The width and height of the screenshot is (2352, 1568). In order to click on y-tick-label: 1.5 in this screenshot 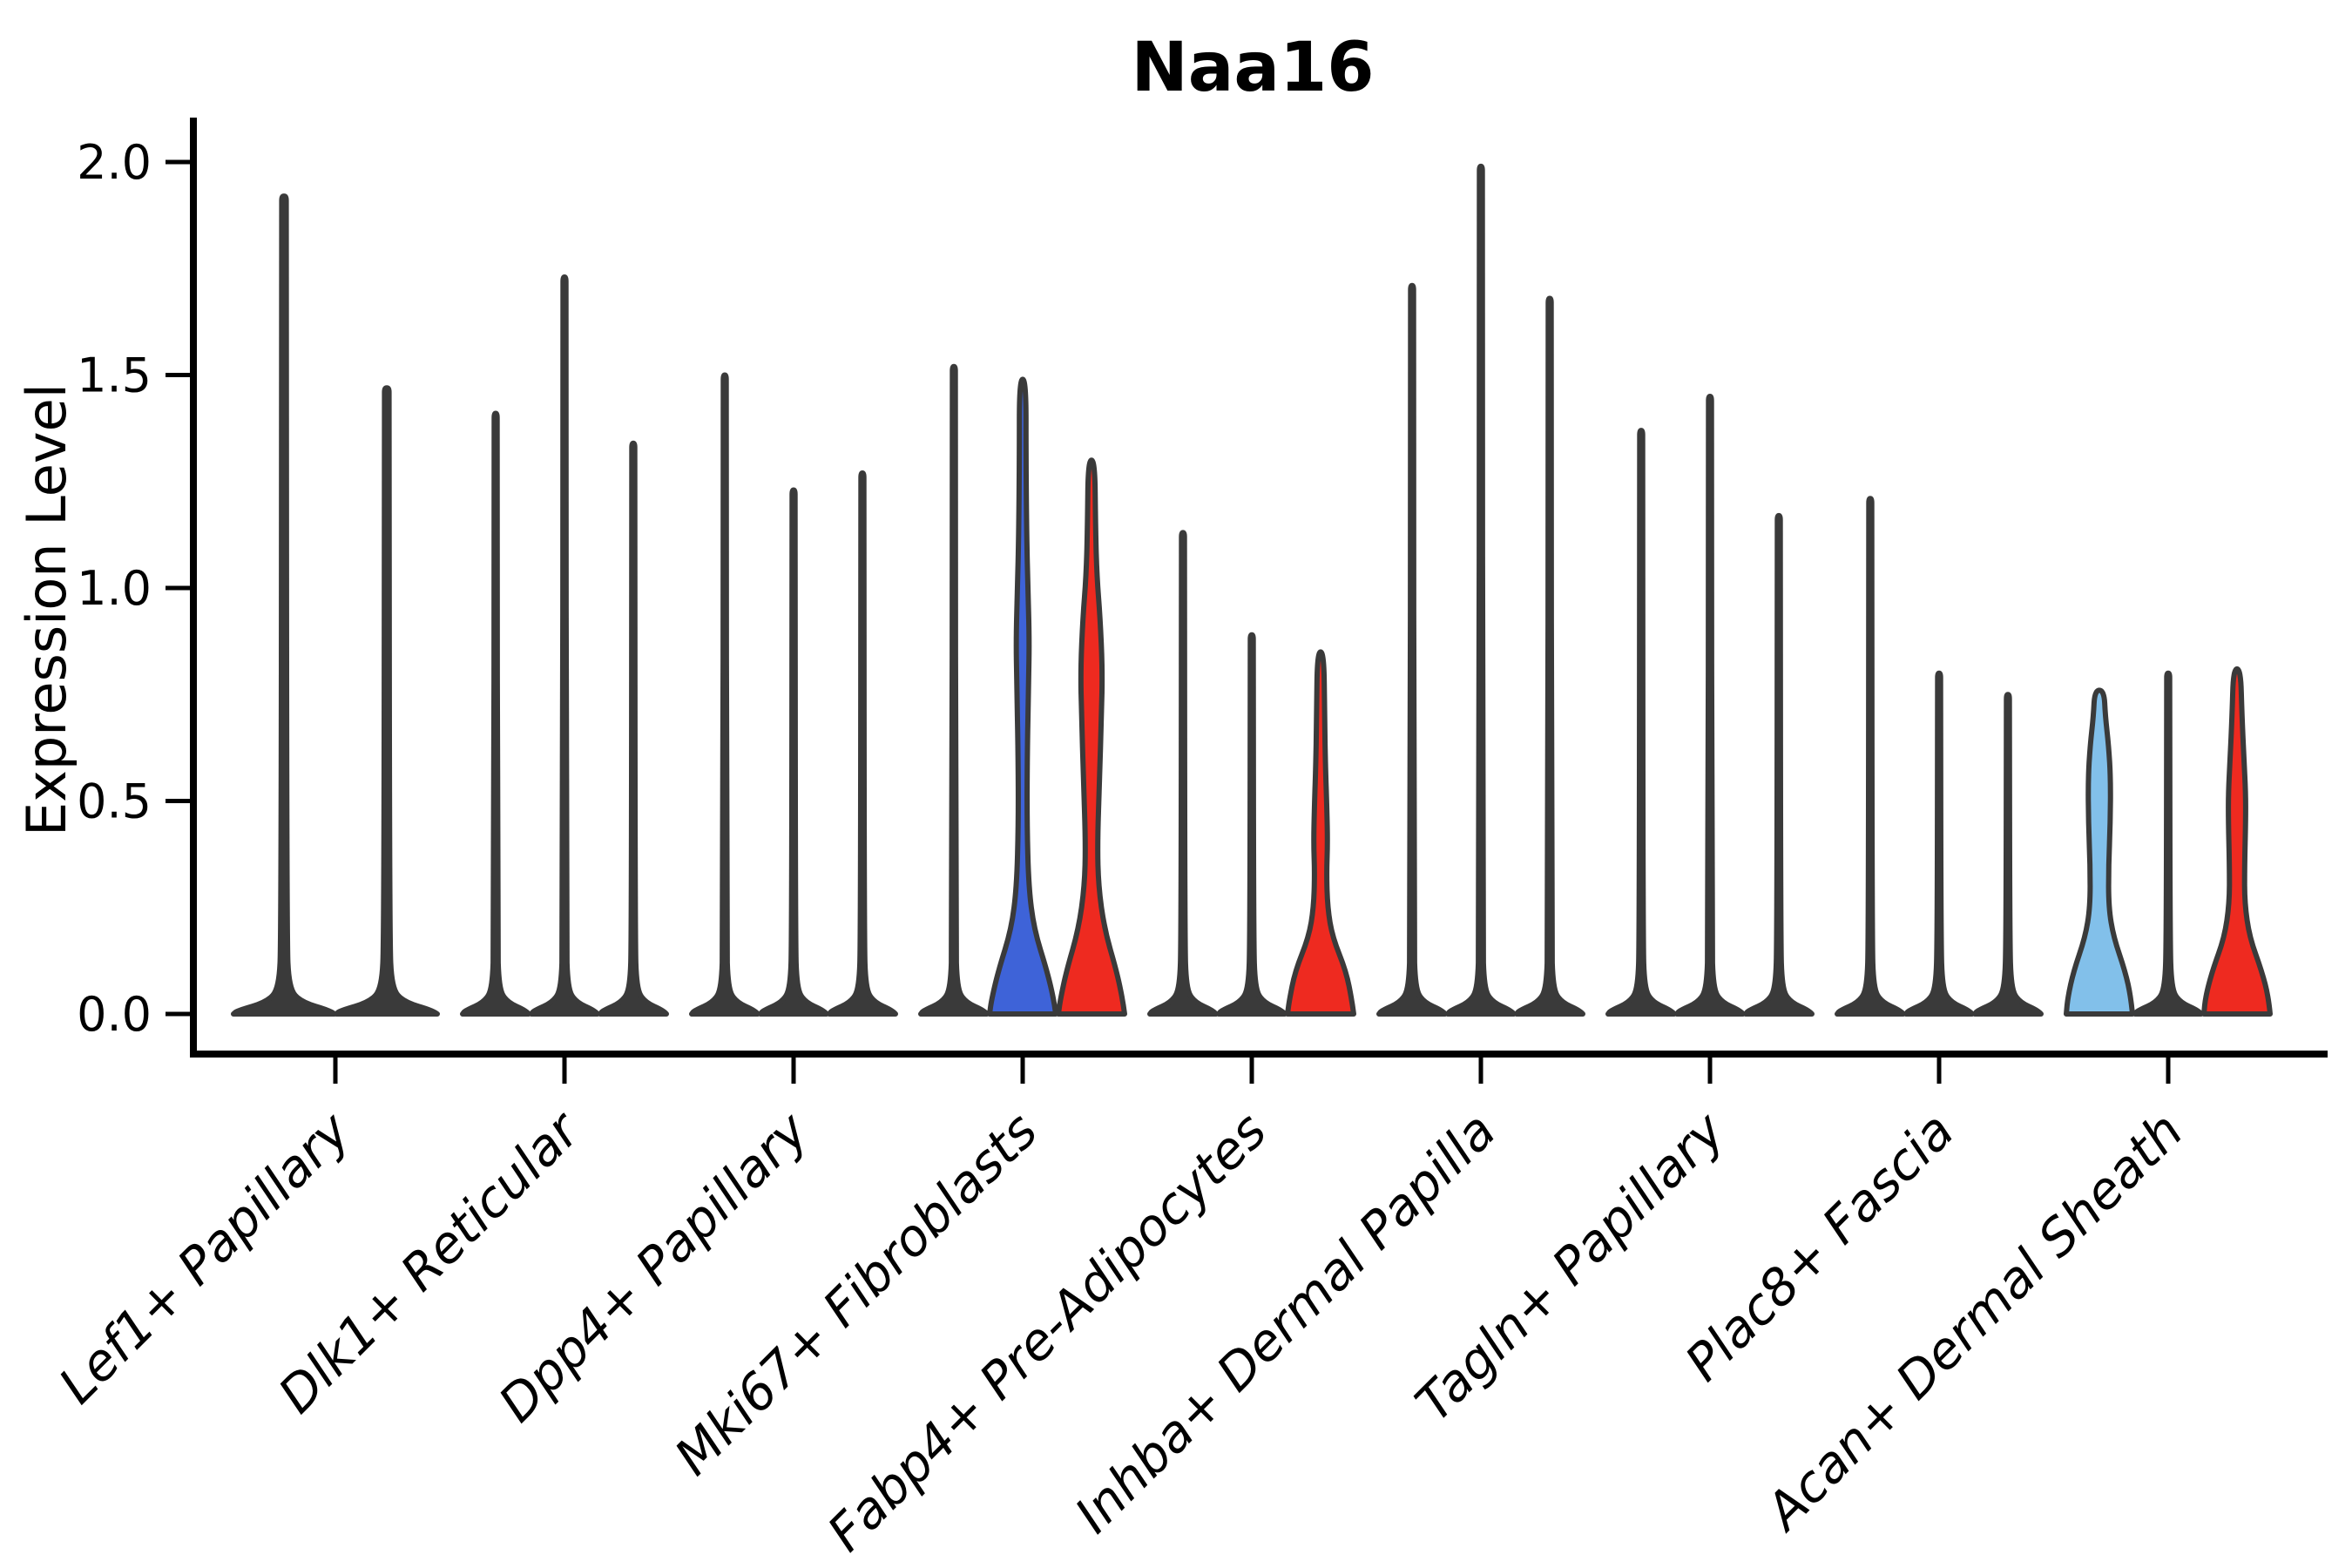, I will do `click(114, 375)`.